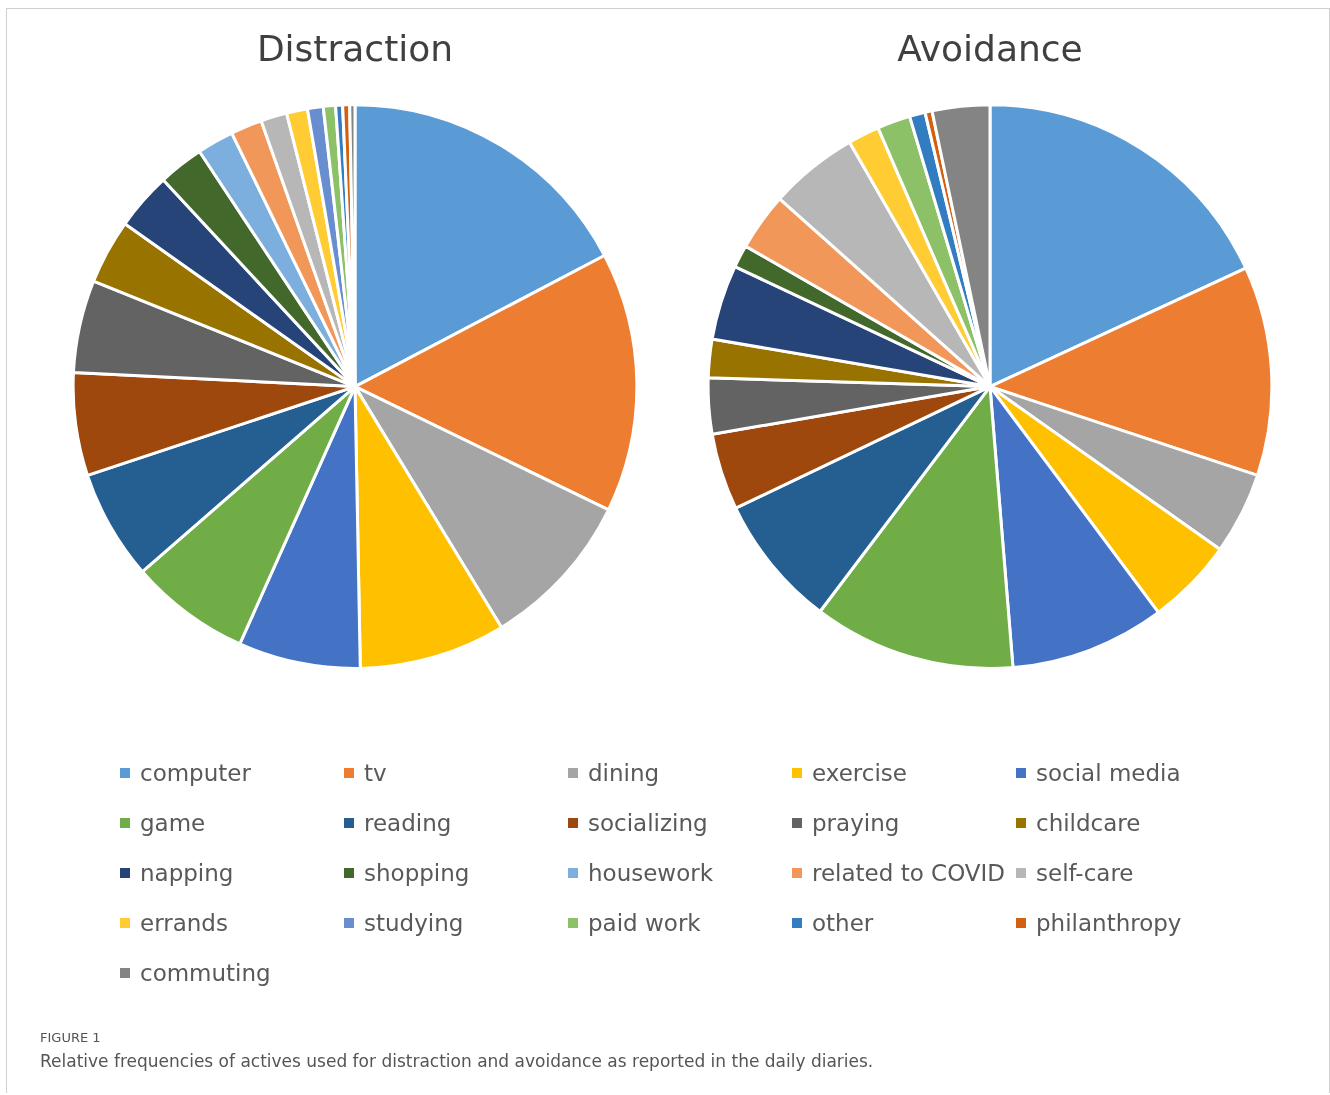 This screenshot has width=1330, height=1095. Describe the element at coordinates (375, 773) in the screenshot. I see `legend-label: tv` at that location.